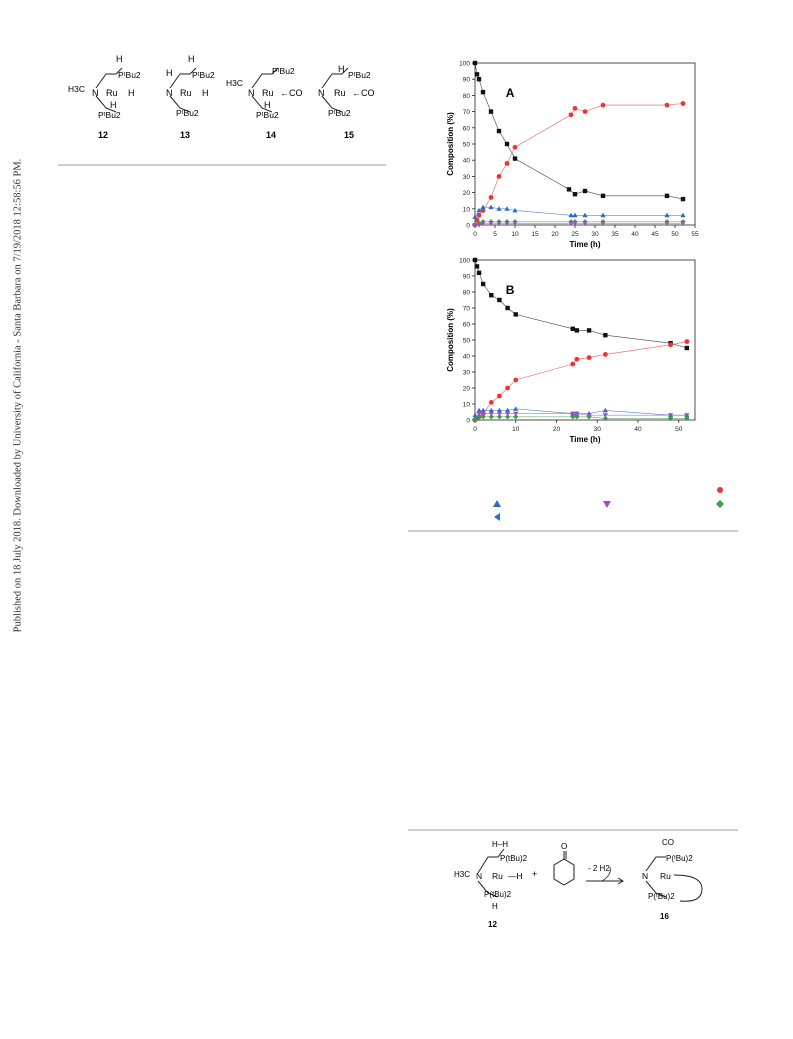 The width and height of the screenshot is (793, 1039). I want to click on x-axis-label: Time (h), so click(585, 439).